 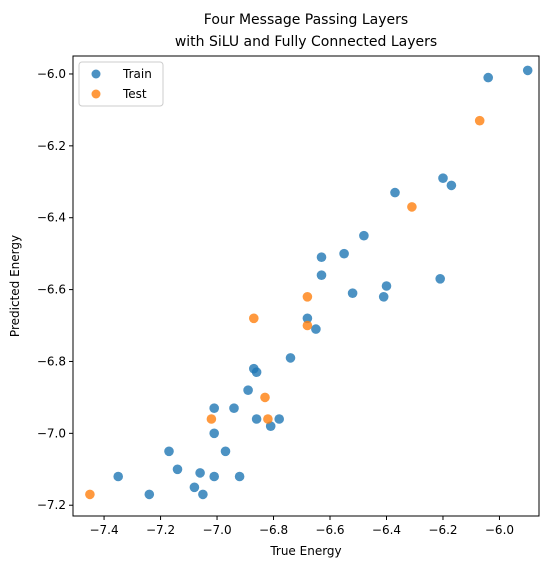 I want to click on x-tick-label: −6.6, so click(x=329, y=530).